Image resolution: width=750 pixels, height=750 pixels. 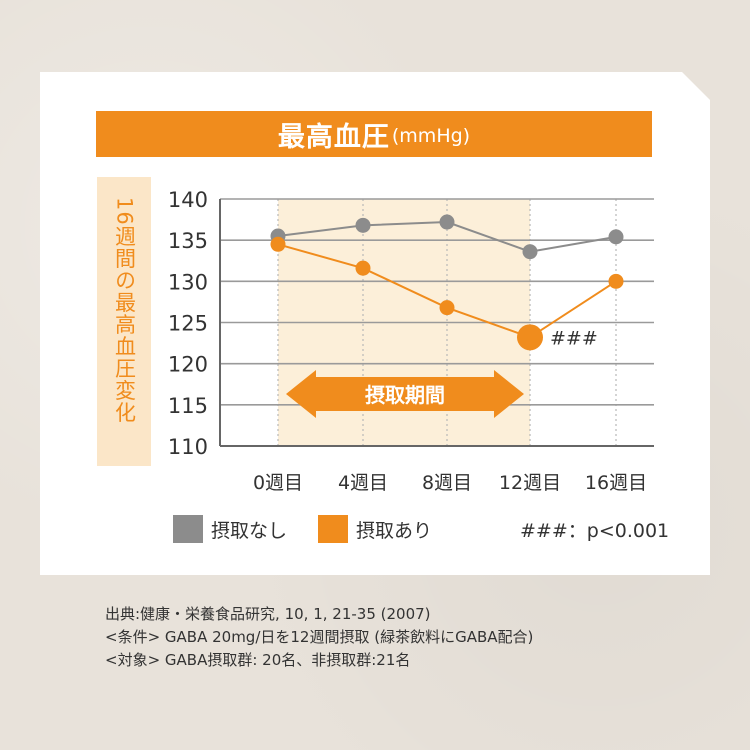 I want to click on intake-period-arrow, so click(x=405, y=394).